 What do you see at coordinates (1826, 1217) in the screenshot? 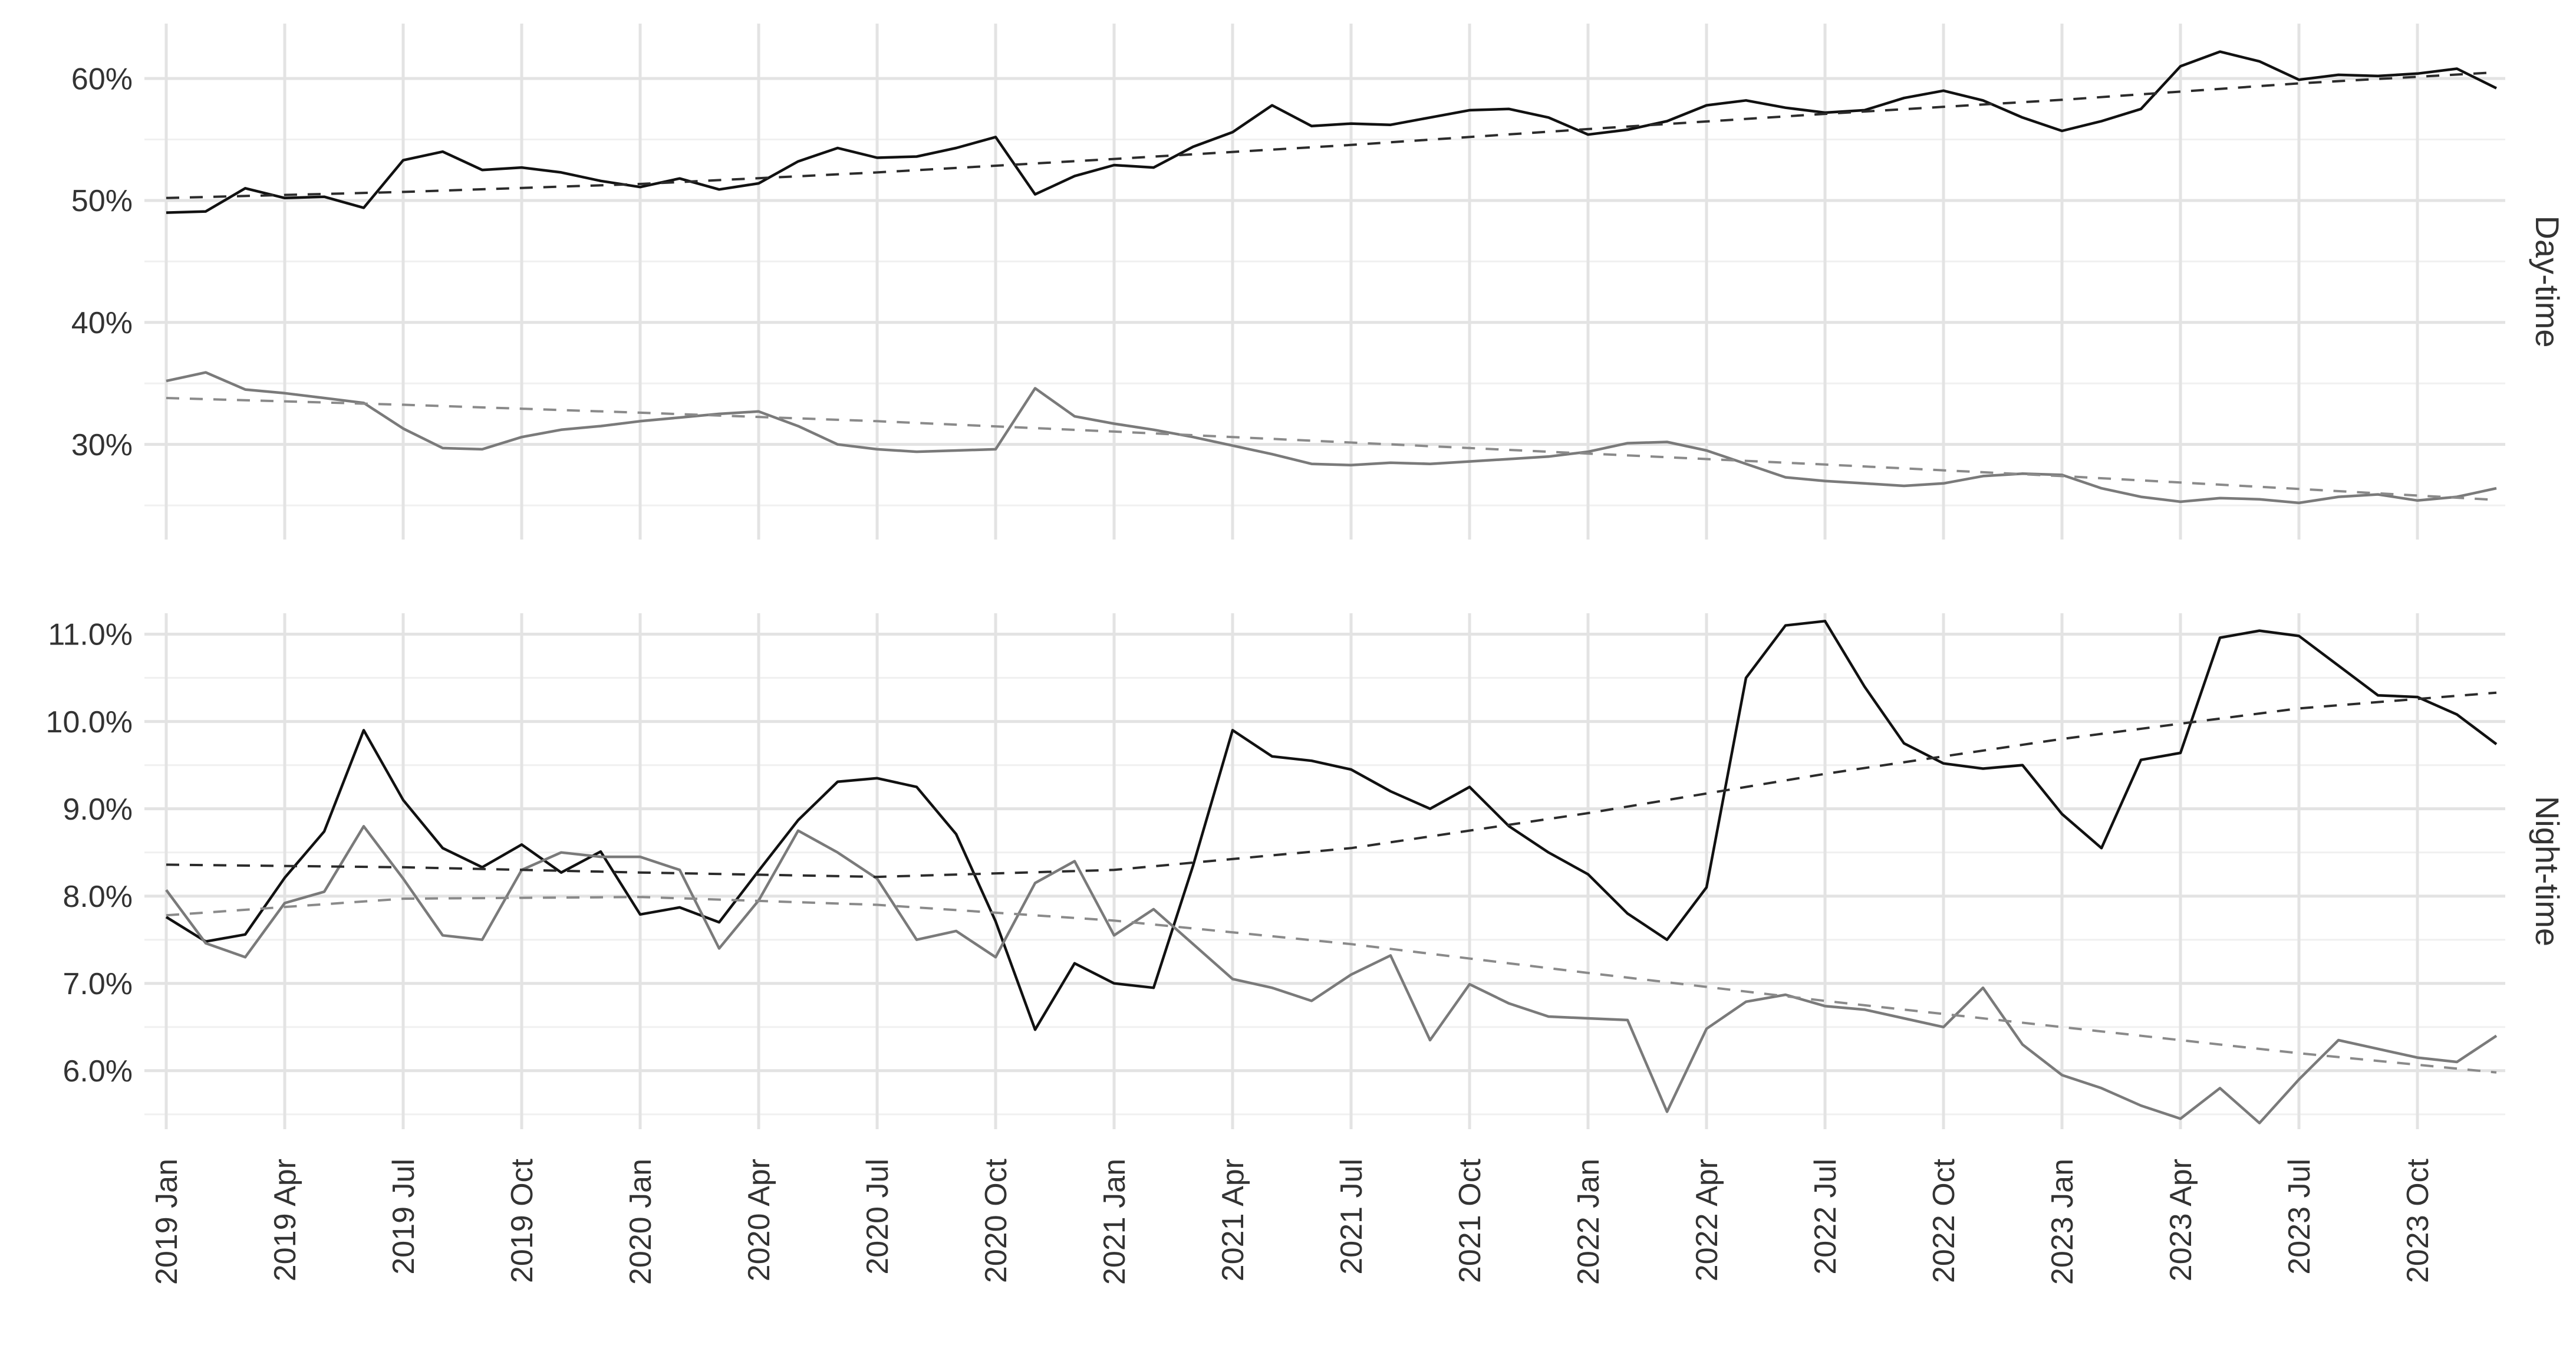
I see `x-tick-label: 2022 Jul` at bounding box center [1826, 1217].